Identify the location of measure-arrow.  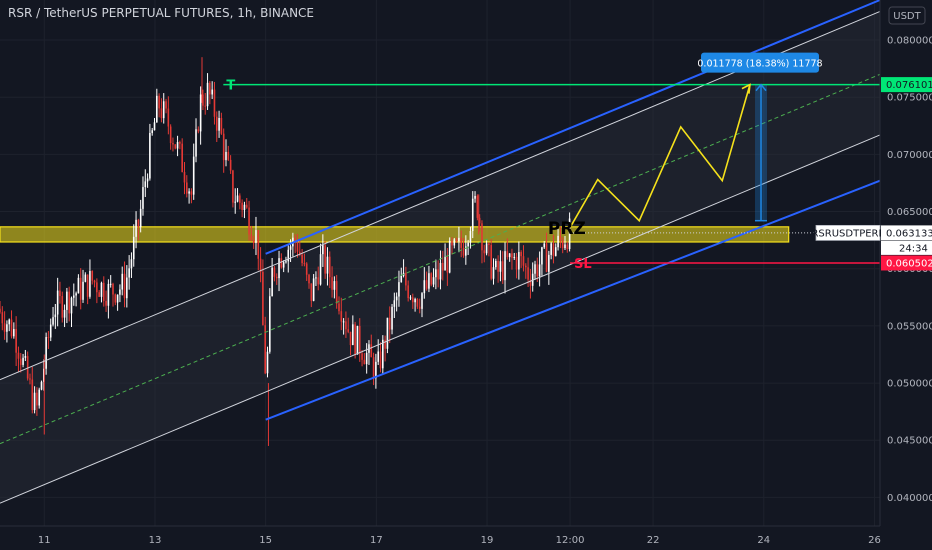
(761, 87).